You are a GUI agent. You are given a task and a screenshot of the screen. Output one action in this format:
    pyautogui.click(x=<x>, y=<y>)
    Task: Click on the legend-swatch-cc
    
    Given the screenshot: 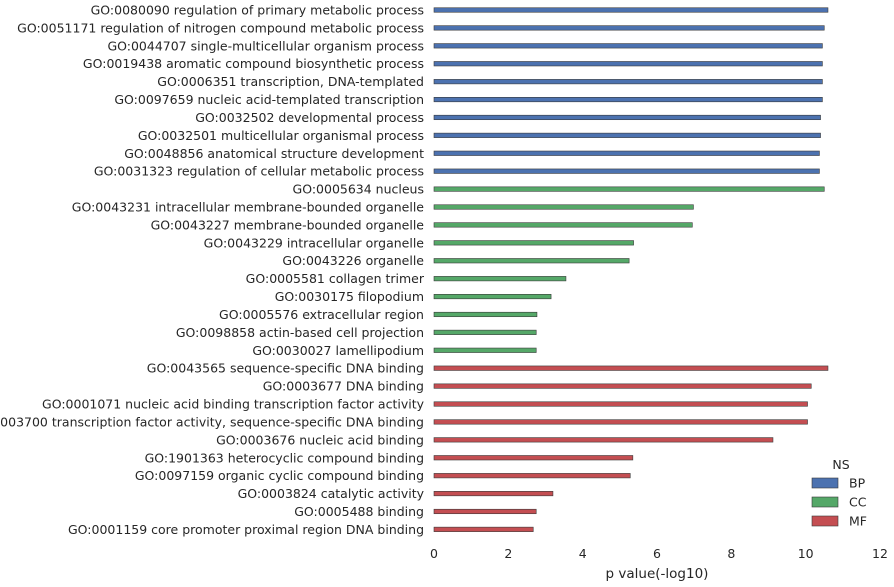 What is the action you would take?
    pyautogui.click(x=825, y=502)
    